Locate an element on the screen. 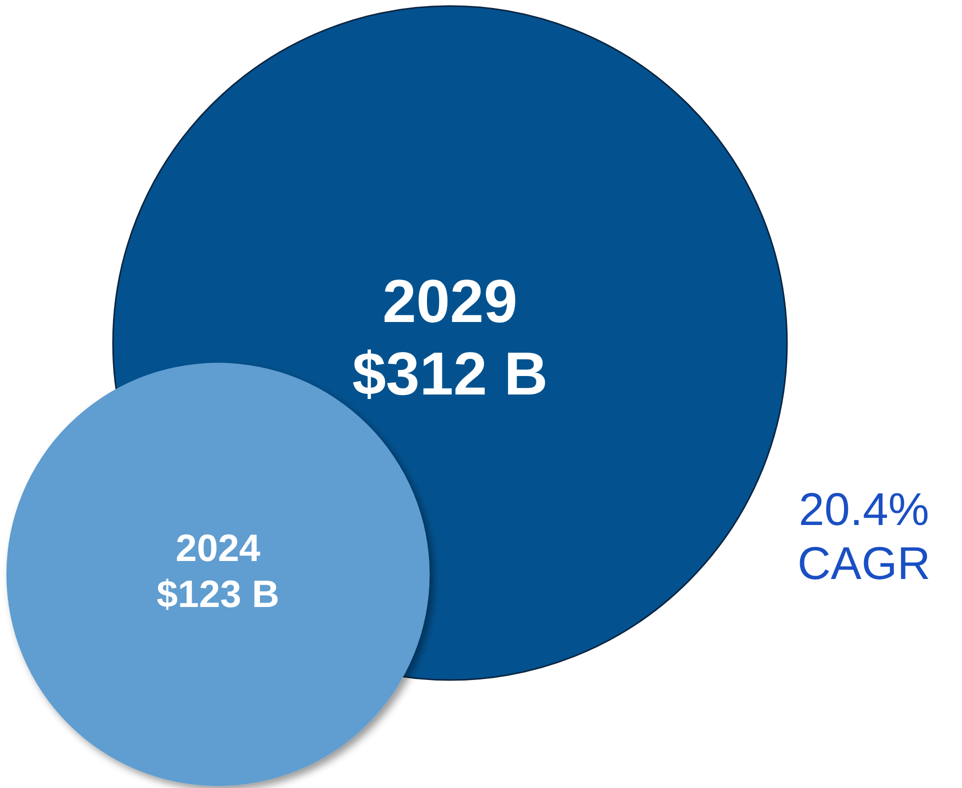  category-label: 2024 is located at coordinates (218, 549).